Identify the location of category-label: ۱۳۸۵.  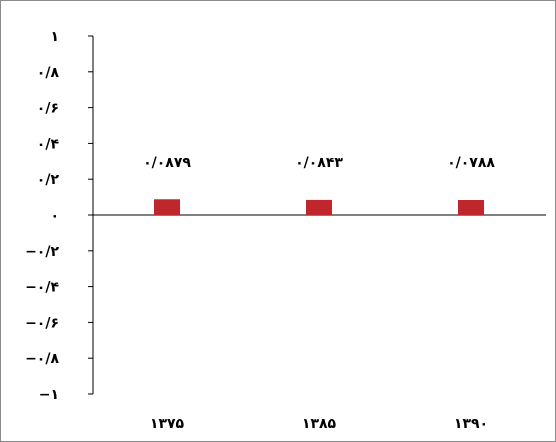
(319, 424).